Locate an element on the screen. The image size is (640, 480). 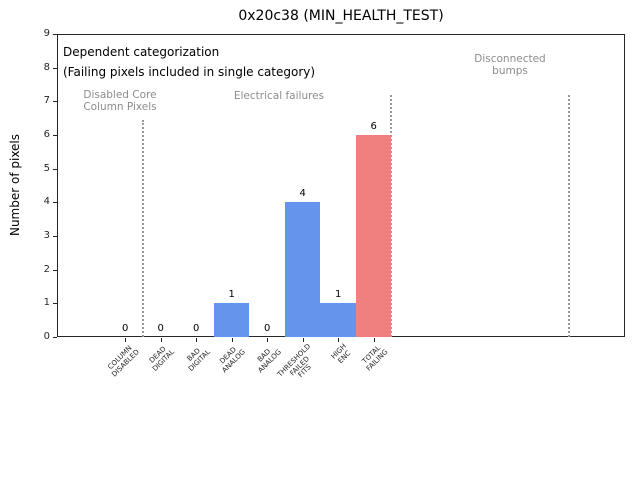
chart-title: 0x20c38 (MIN_HEALTH_TEST) is located at coordinates (341, 16).